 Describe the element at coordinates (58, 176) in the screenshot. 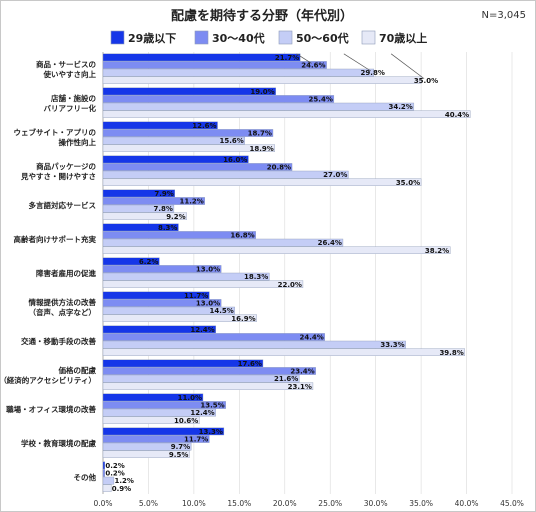

I see `category-label: 見やすさ・開けやすさ` at that location.